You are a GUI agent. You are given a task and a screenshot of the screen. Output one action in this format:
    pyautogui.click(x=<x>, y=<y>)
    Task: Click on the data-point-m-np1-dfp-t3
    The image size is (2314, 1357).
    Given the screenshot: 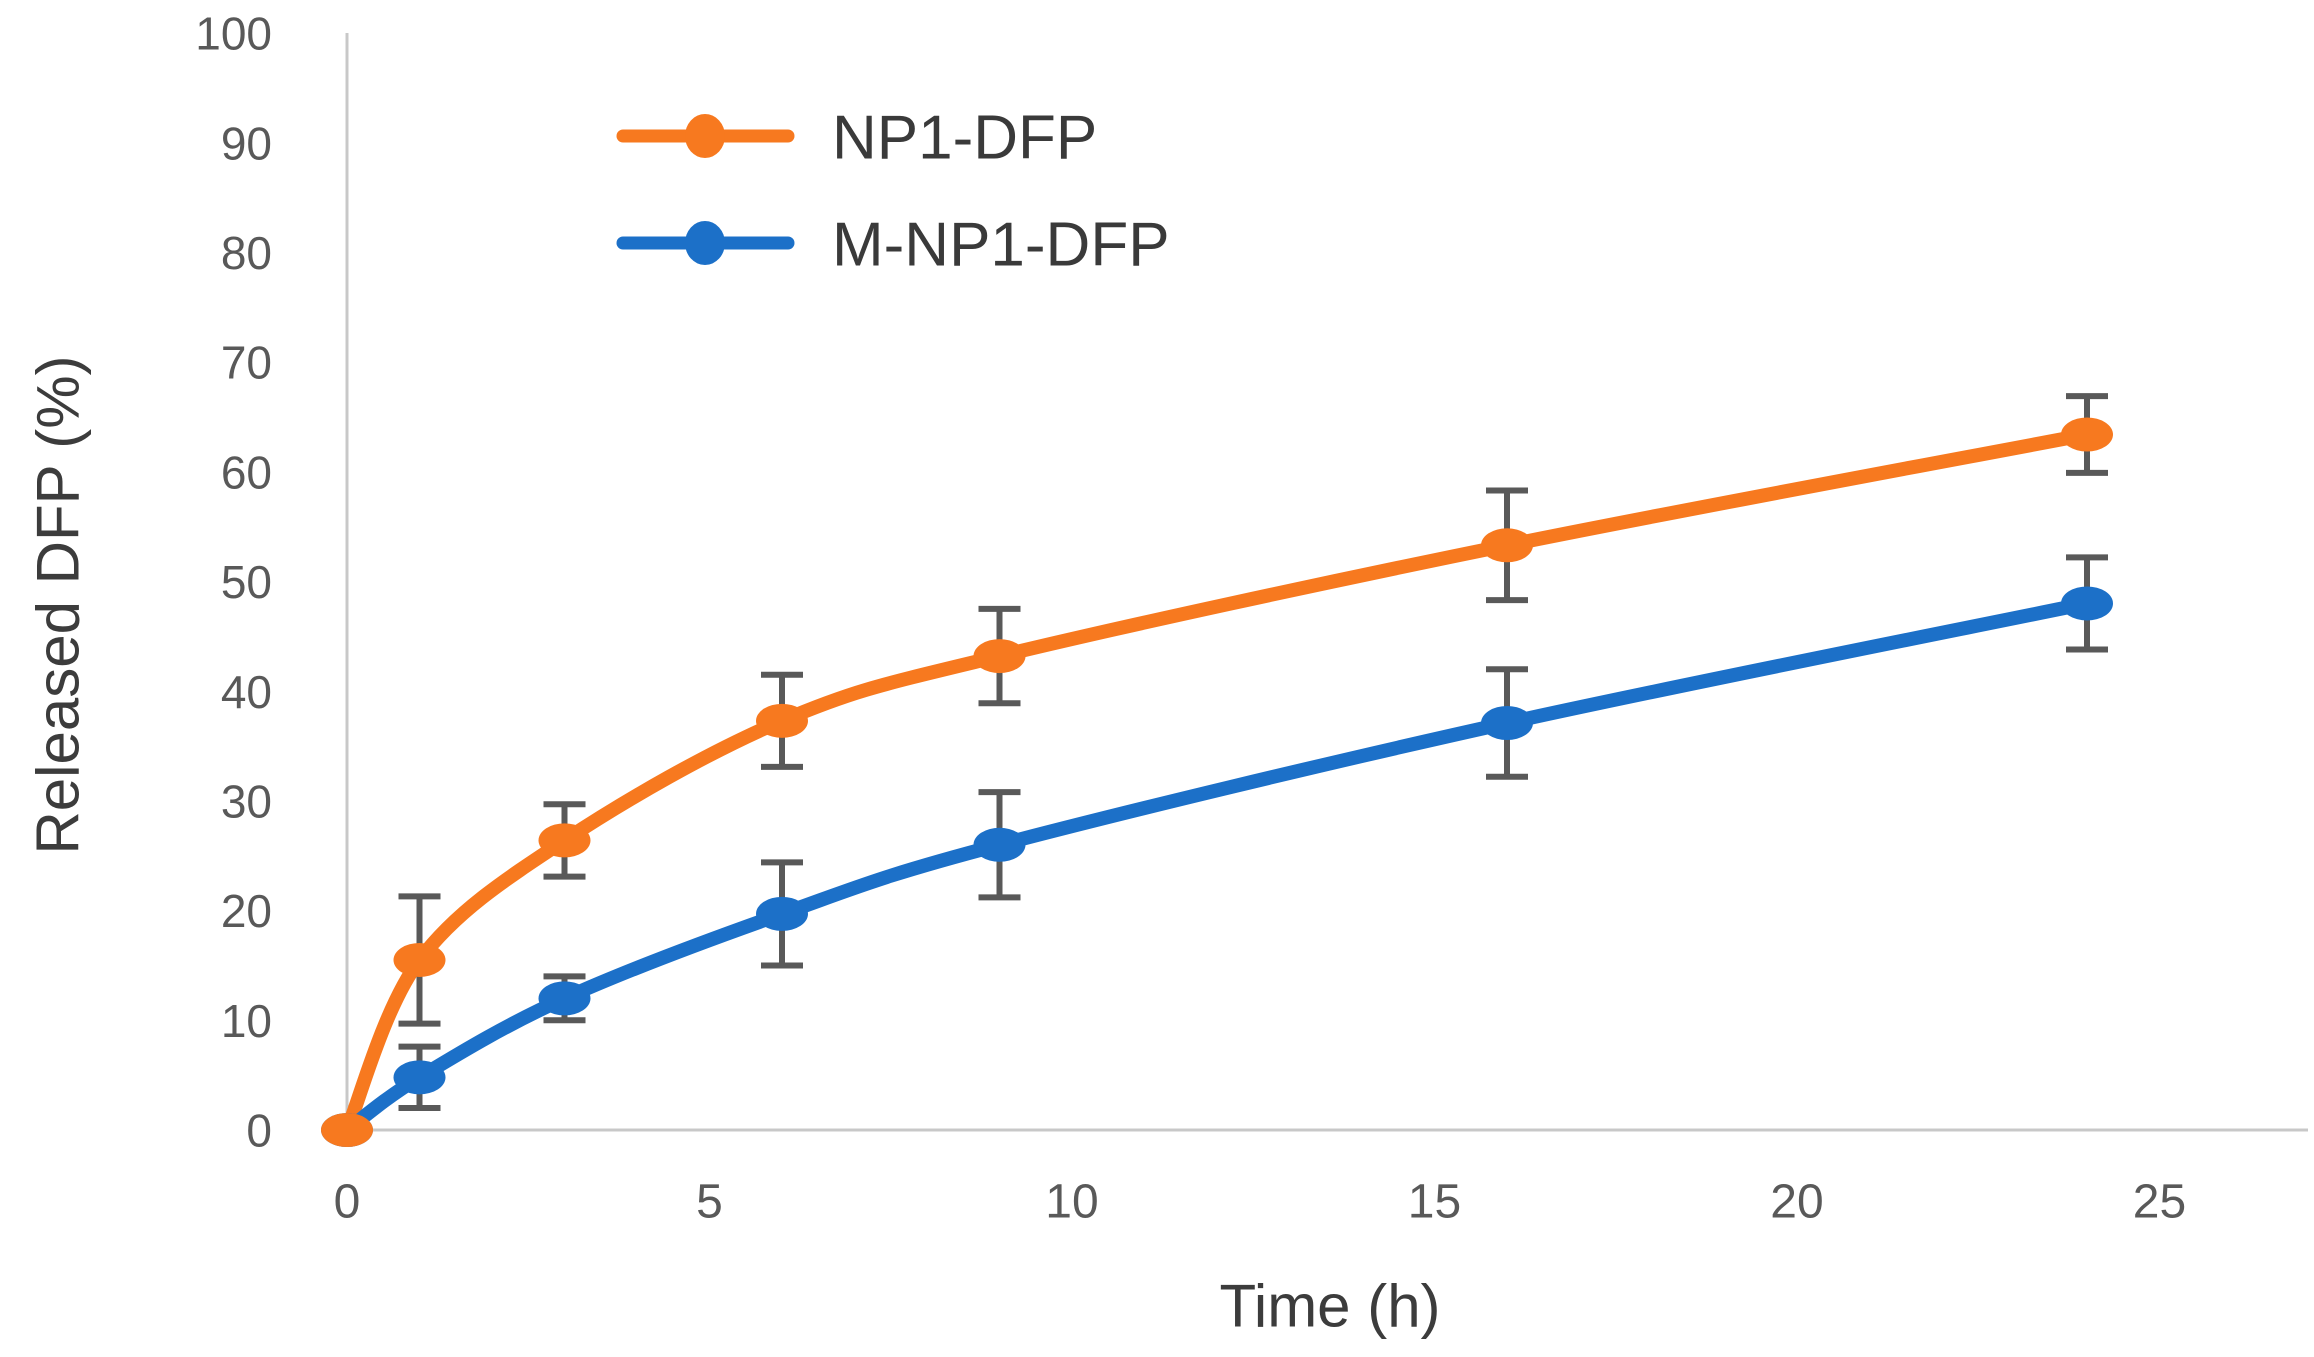 What is the action you would take?
    pyautogui.click(x=564, y=998)
    